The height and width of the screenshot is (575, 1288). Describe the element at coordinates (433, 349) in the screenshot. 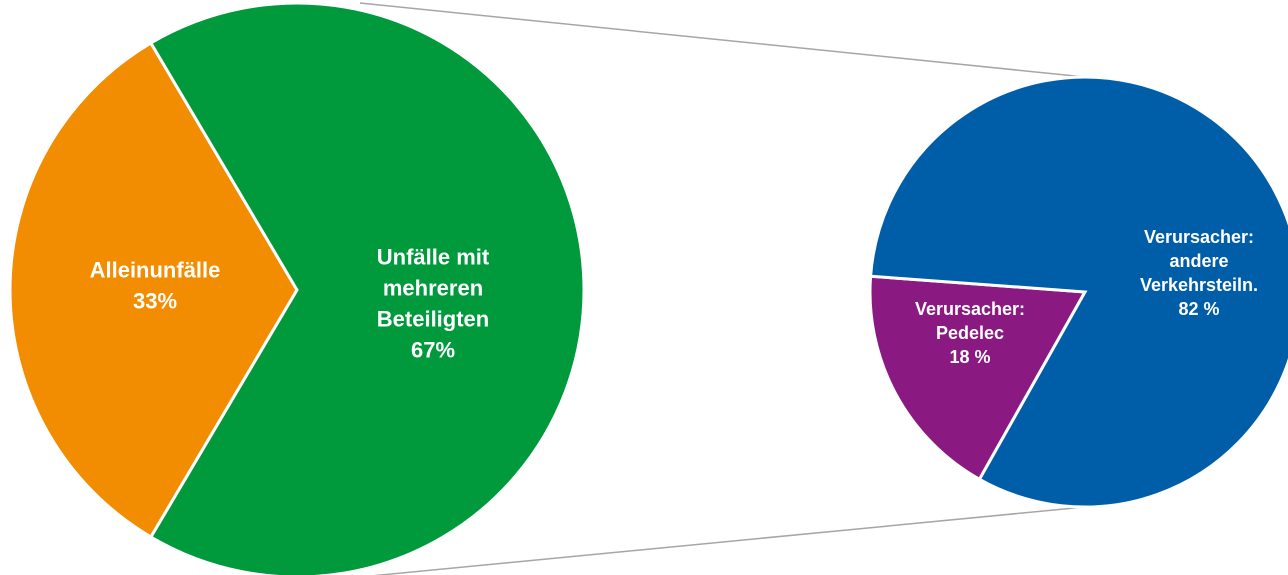

I see `slice-value-label: 67%` at that location.